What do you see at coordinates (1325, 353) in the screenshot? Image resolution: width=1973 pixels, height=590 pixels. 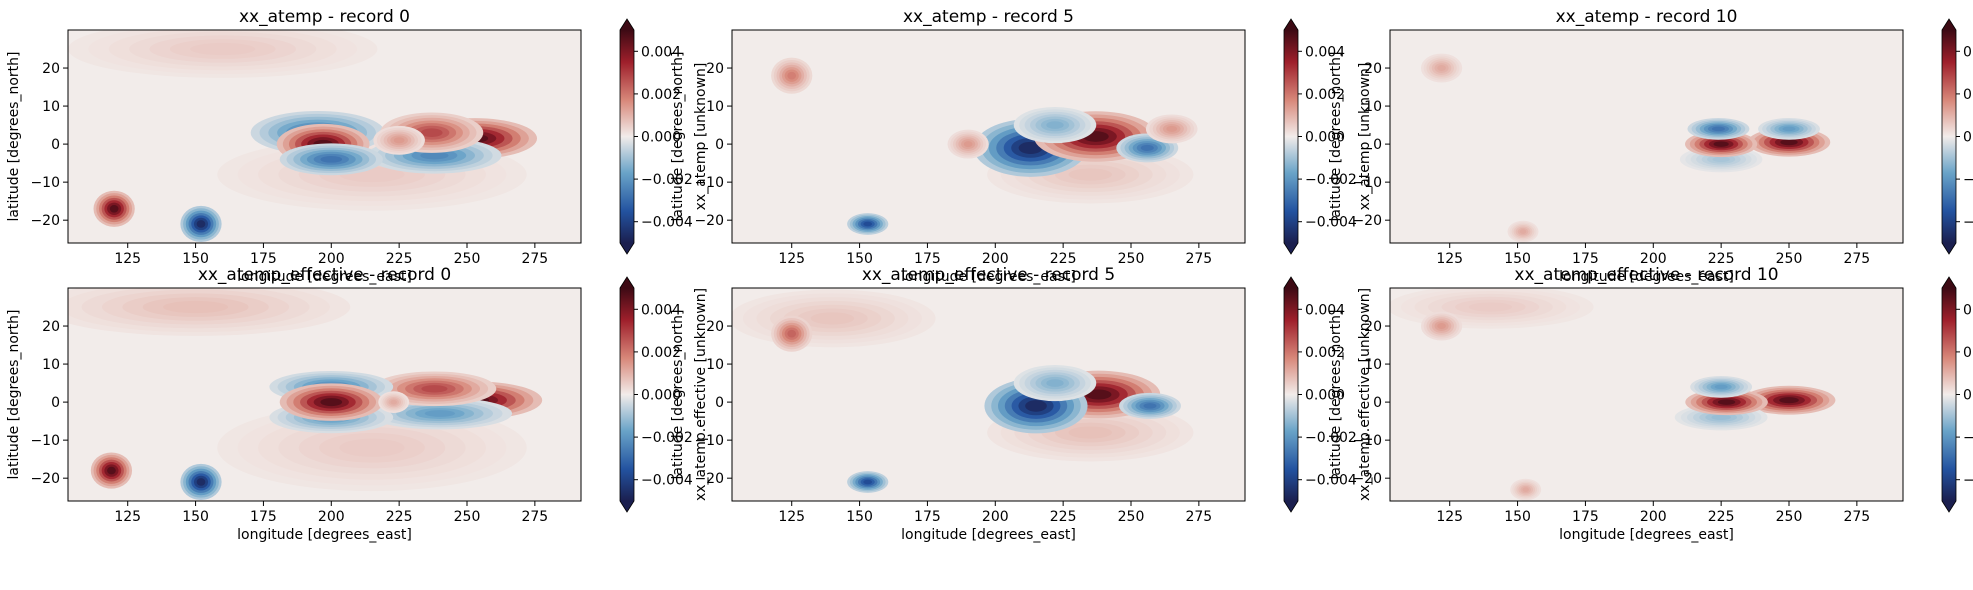 I see `colorbar-tick-label: 0.002` at bounding box center [1325, 353].